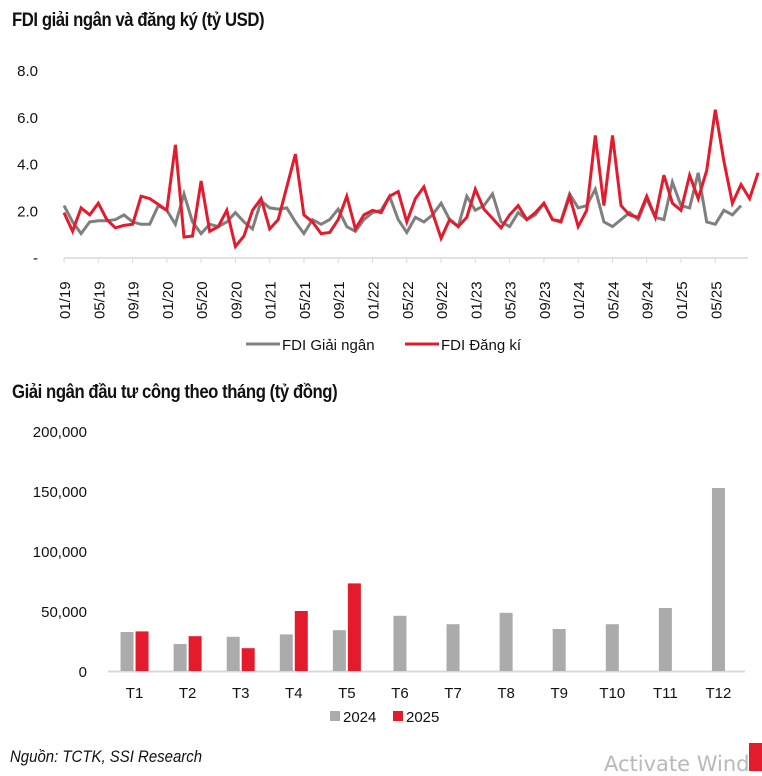 This screenshot has width=762, height=776. Describe the element at coordinates (35, 258) in the screenshot. I see `y-tick-label: -` at that location.